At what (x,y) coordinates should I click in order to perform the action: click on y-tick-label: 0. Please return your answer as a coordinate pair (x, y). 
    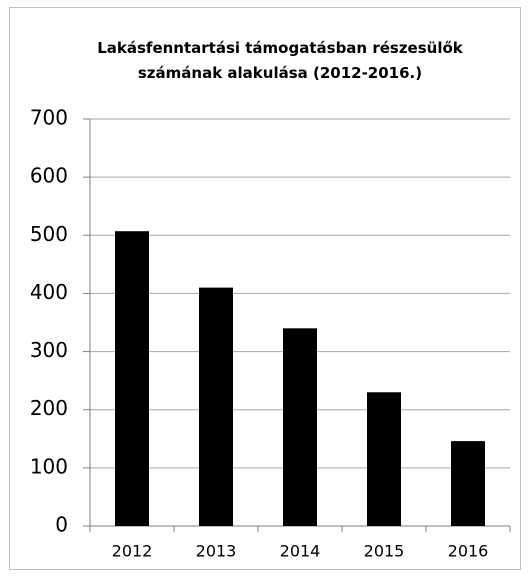
    Looking at the image, I should click on (61, 525).